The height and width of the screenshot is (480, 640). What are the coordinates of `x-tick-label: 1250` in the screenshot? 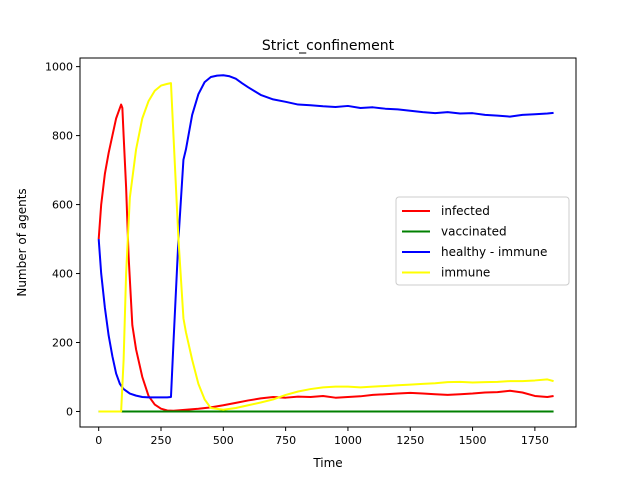 It's located at (410, 440).